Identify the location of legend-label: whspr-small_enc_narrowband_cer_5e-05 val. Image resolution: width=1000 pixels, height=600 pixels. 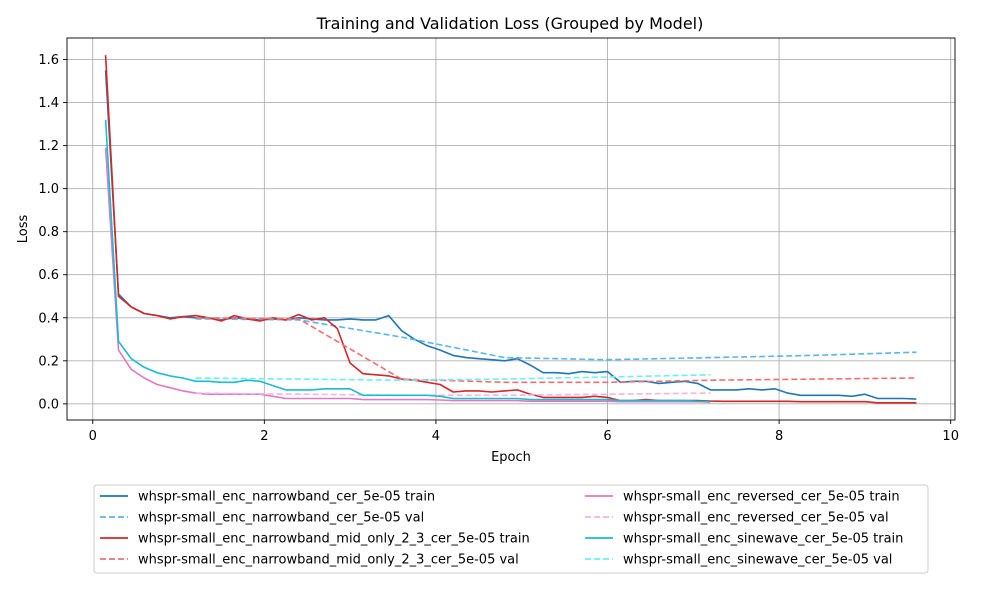
(281, 518).